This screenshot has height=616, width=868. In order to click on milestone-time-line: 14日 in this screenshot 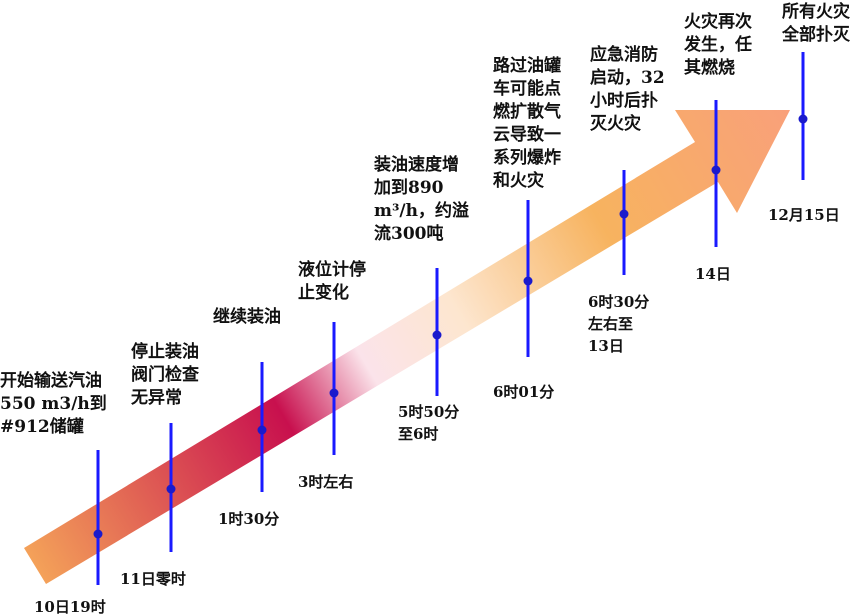, I will do `click(713, 274)`.